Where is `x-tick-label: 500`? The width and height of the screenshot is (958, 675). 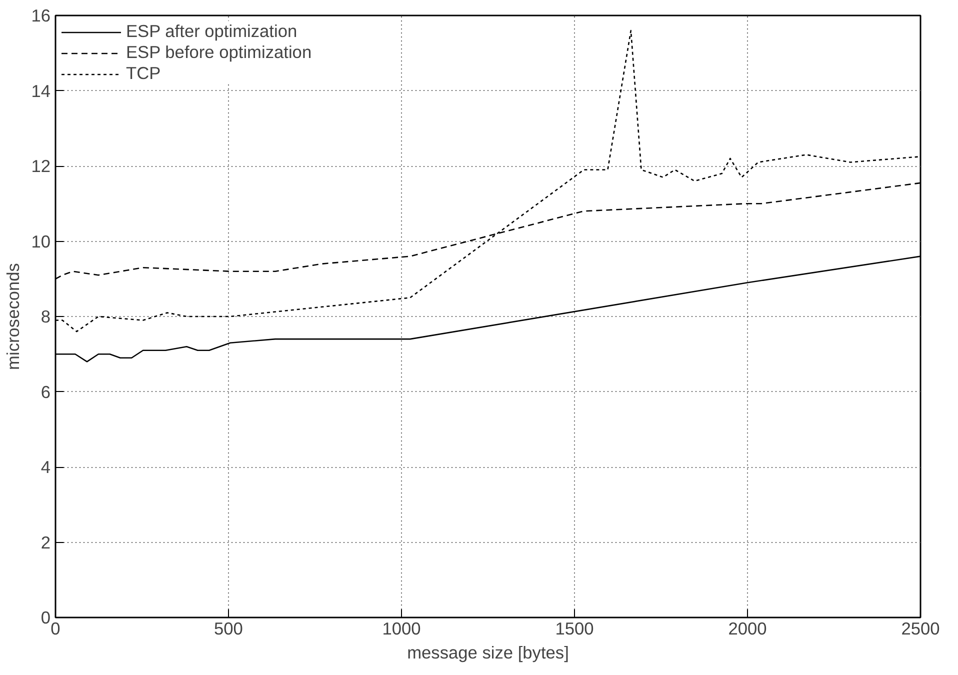 x-tick-label: 500 is located at coordinates (228, 628).